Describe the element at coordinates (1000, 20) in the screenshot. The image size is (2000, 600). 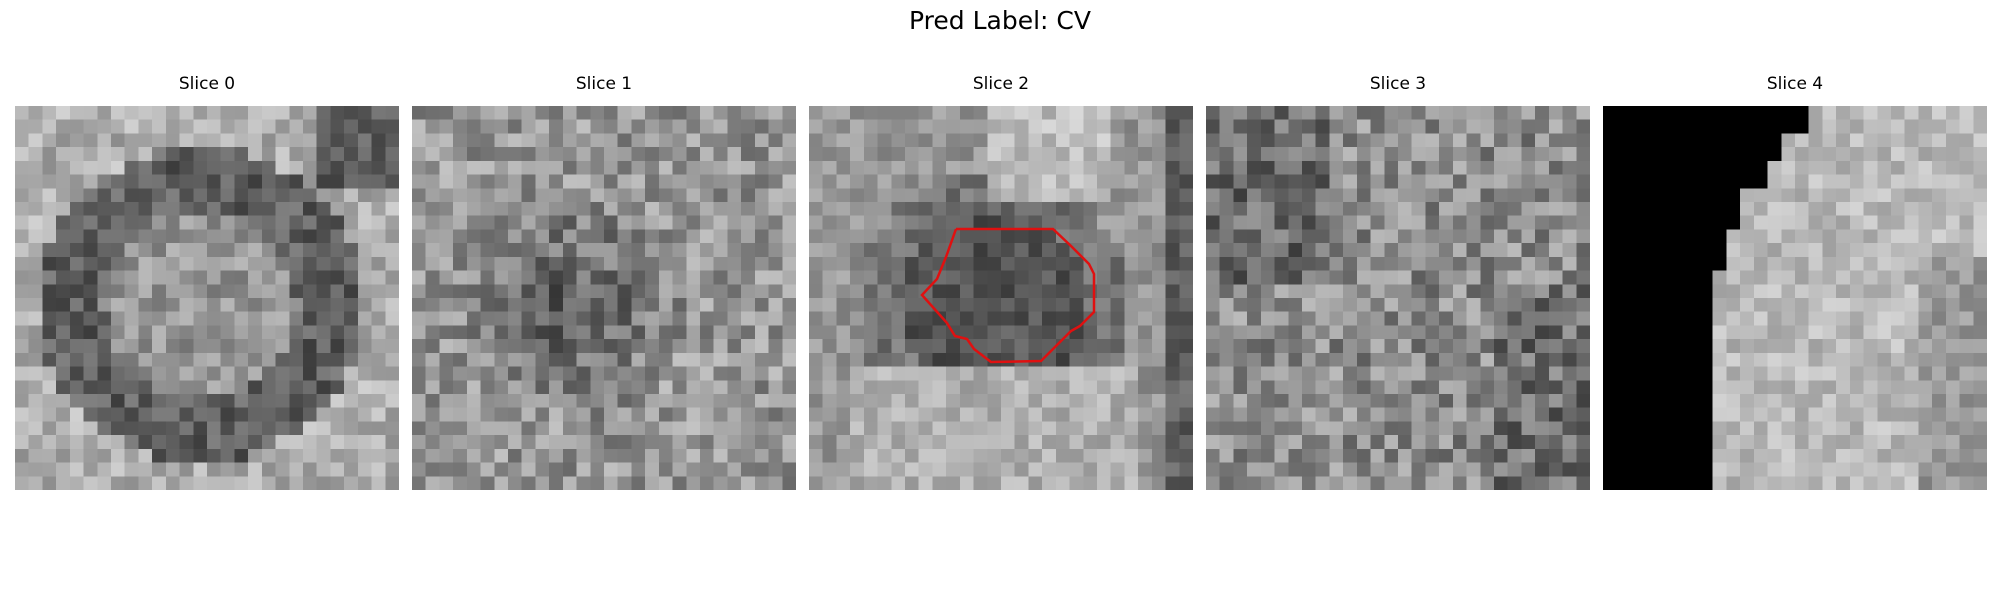
I see `figure-title: Pred Label: CV` at that location.